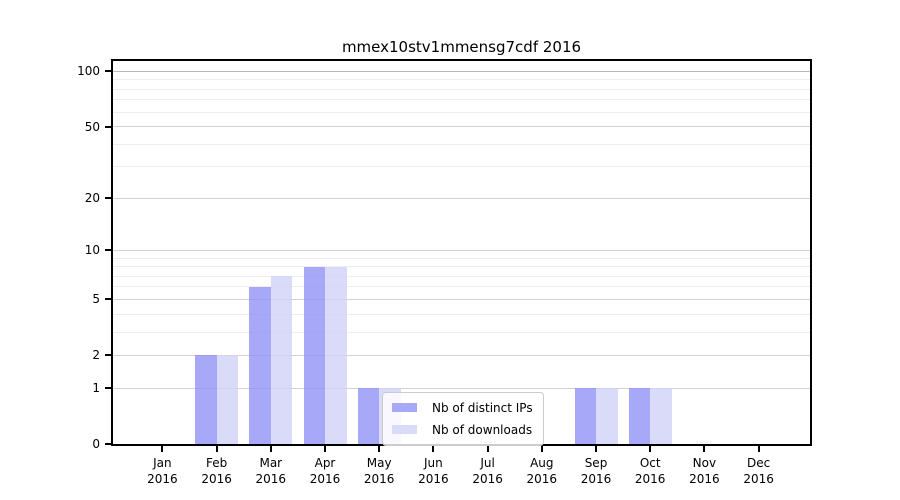  What do you see at coordinates (325, 463) in the screenshot?
I see `x-tick-month: Apr` at bounding box center [325, 463].